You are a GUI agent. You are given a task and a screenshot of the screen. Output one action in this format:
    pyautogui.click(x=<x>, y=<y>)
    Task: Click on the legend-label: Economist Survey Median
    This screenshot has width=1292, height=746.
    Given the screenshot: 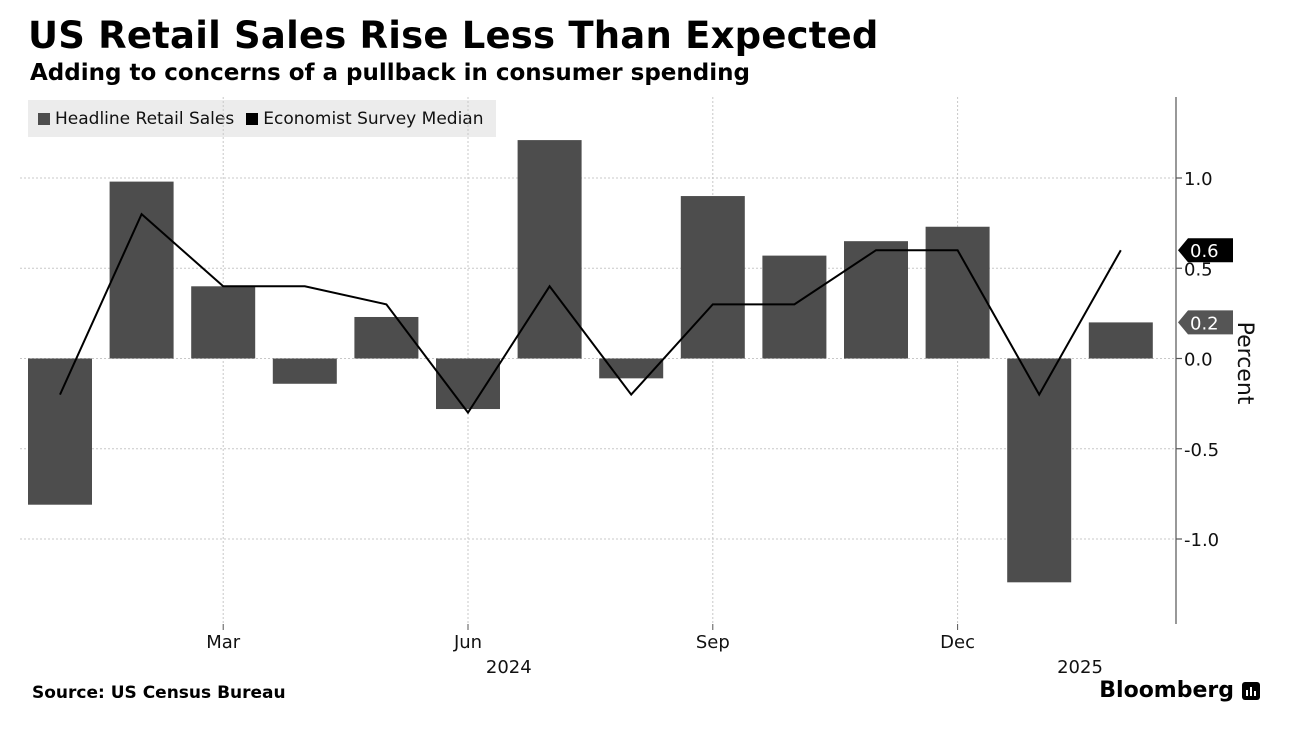 What is the action you would take?
    pyautogui.click(x=373, y=118)
    